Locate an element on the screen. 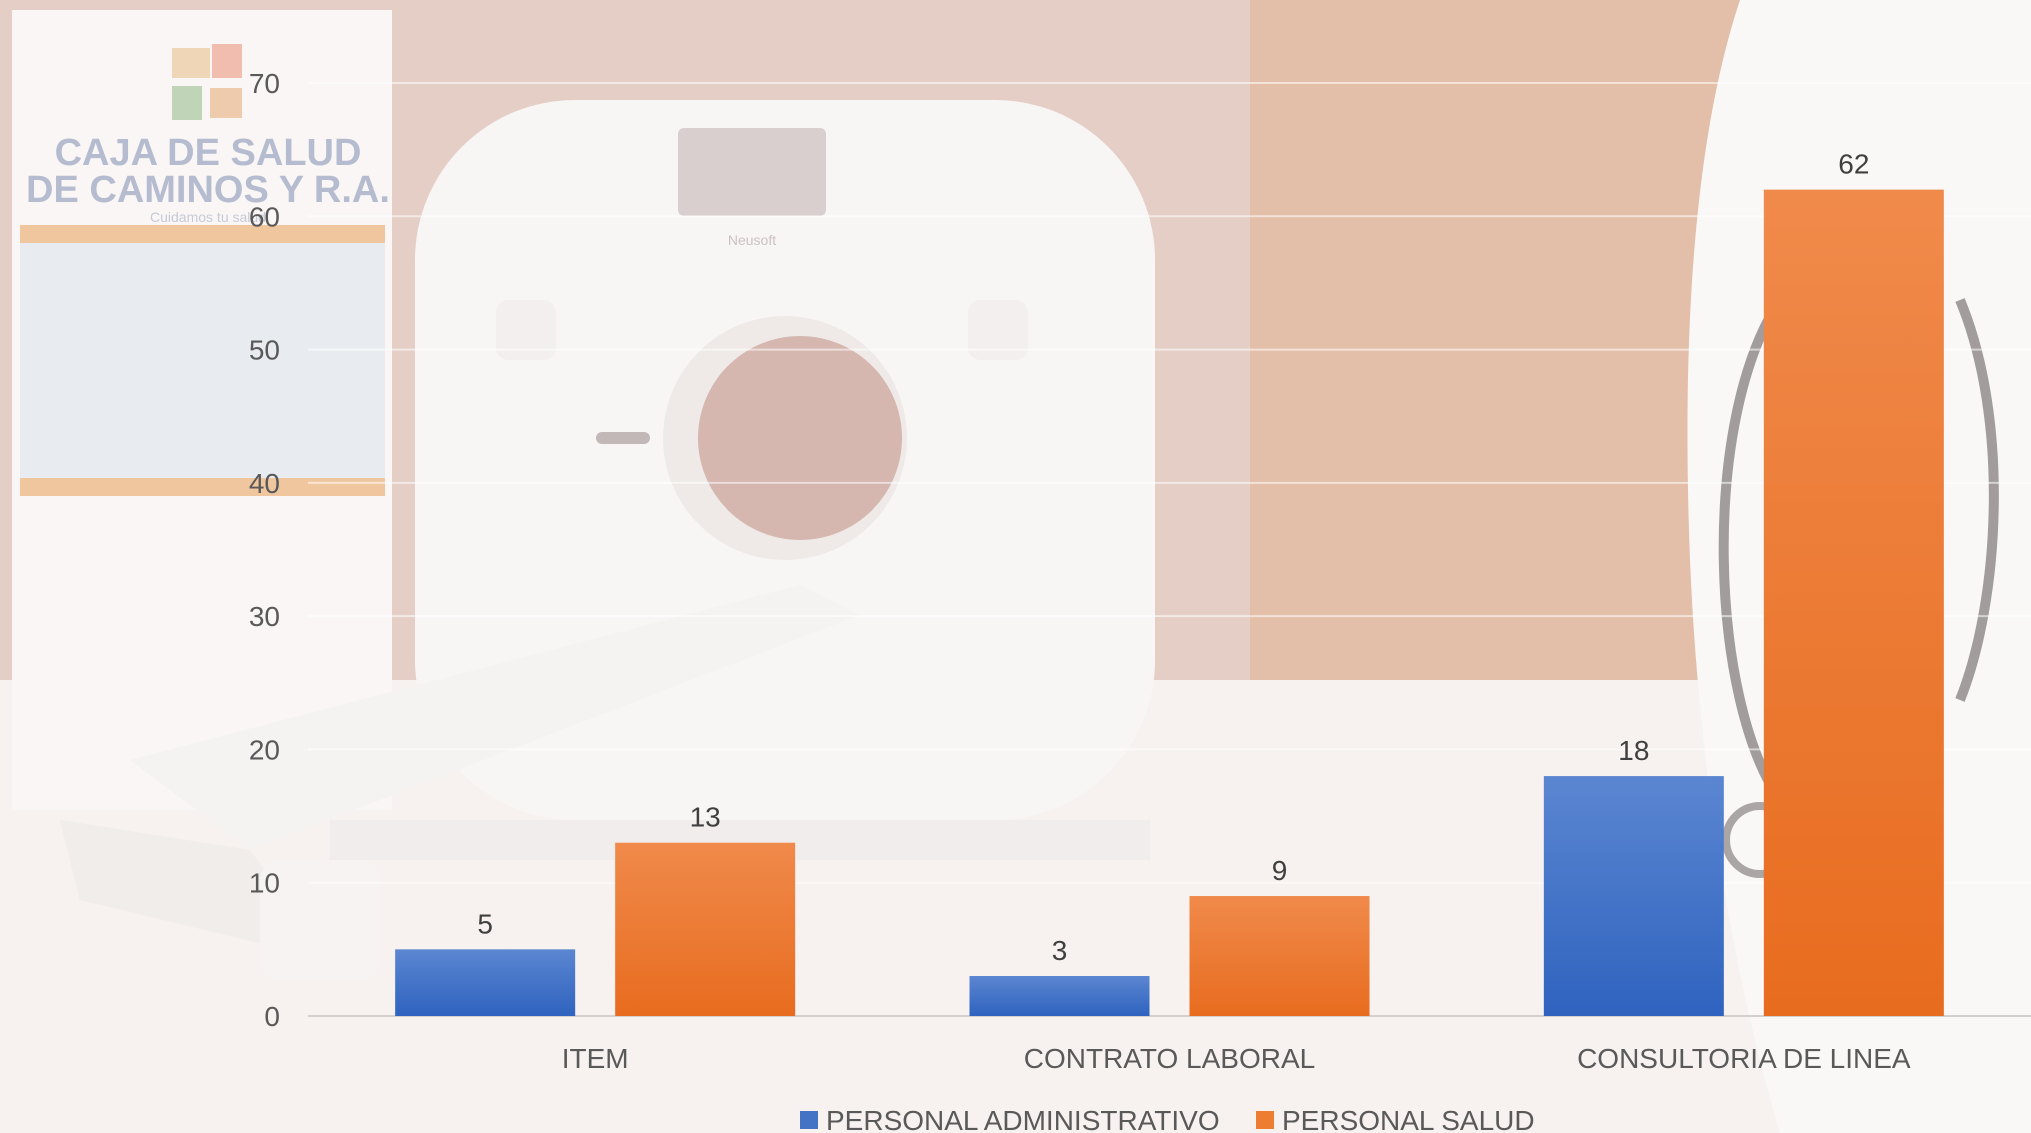  banner-tagline: Cuidamos tu salud is located at coordinates (208, 217).